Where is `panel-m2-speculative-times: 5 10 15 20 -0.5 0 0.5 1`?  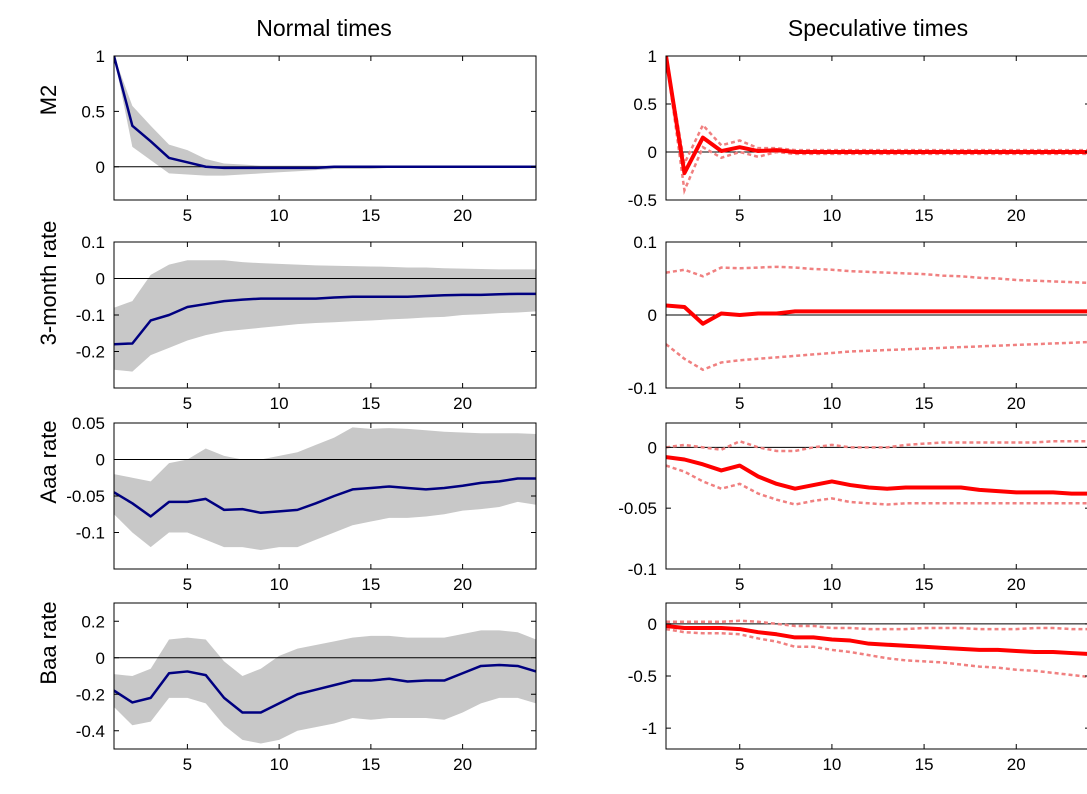
panel-m2-speculative-times: 5 10 15 20 -0.5 0 0.5 1 is located at coordinates (857, 136).